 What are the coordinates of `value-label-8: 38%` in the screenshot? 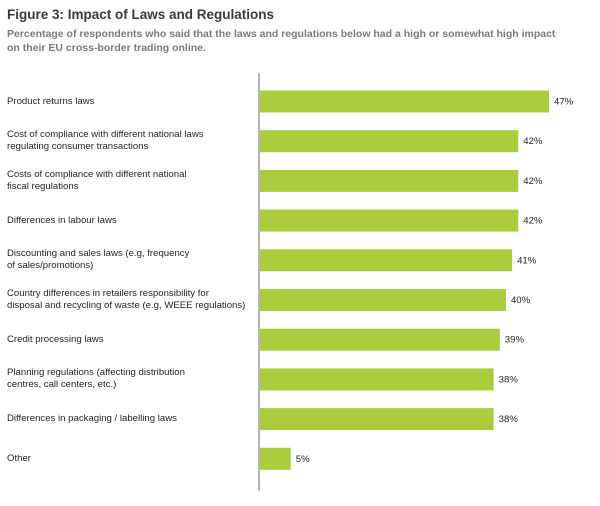 It's located at (509, 419).